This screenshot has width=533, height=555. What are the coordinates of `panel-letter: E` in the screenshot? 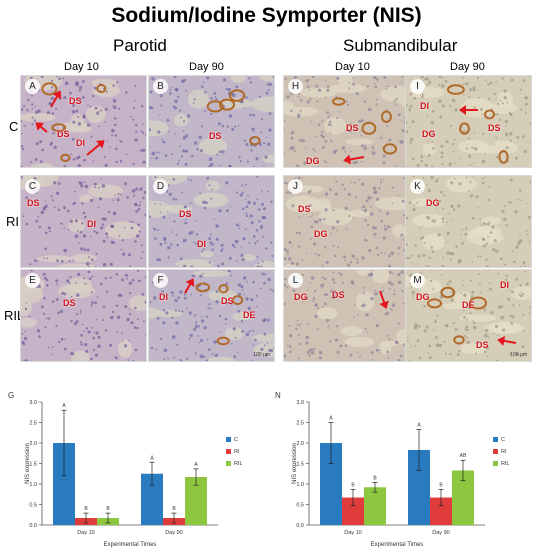 It's located at (32, 280).